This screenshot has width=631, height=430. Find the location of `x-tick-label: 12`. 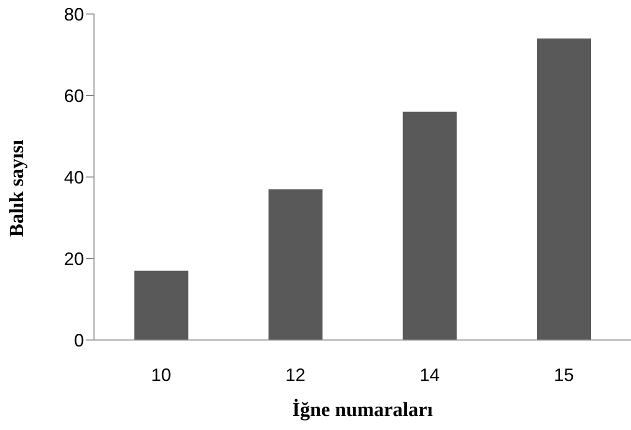

x-tick-label: 12 is located at coordinates (295, 374).